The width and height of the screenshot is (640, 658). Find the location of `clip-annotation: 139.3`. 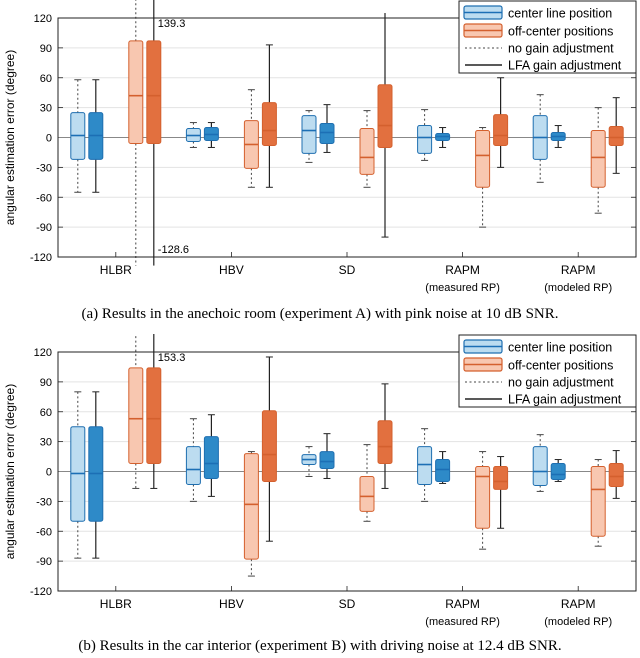

clip-annotation: 139.3 is located at coordinates (172, 24).